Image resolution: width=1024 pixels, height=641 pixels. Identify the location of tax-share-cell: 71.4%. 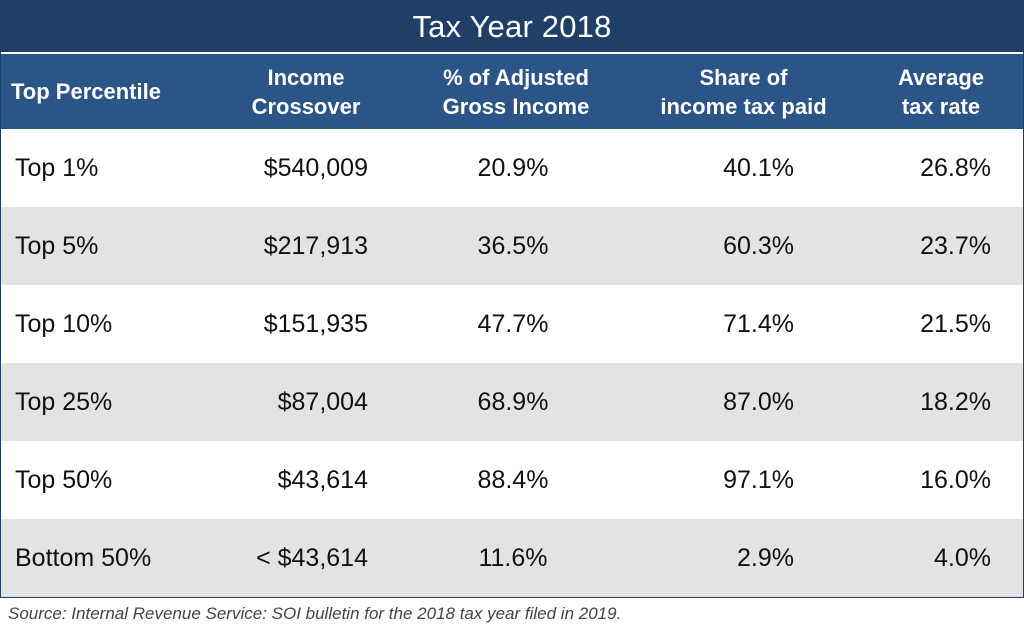
(758, 324).